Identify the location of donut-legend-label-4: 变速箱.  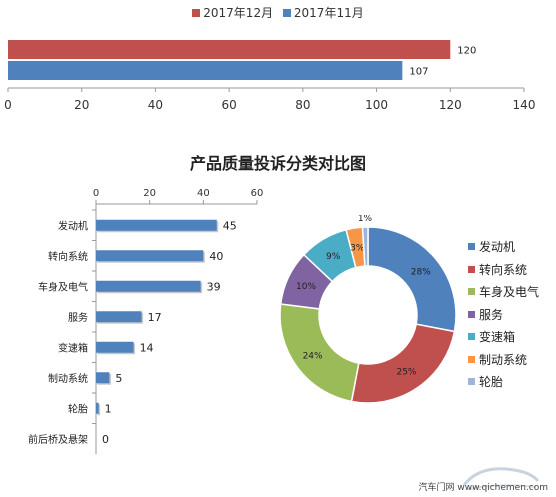
(497, 337).